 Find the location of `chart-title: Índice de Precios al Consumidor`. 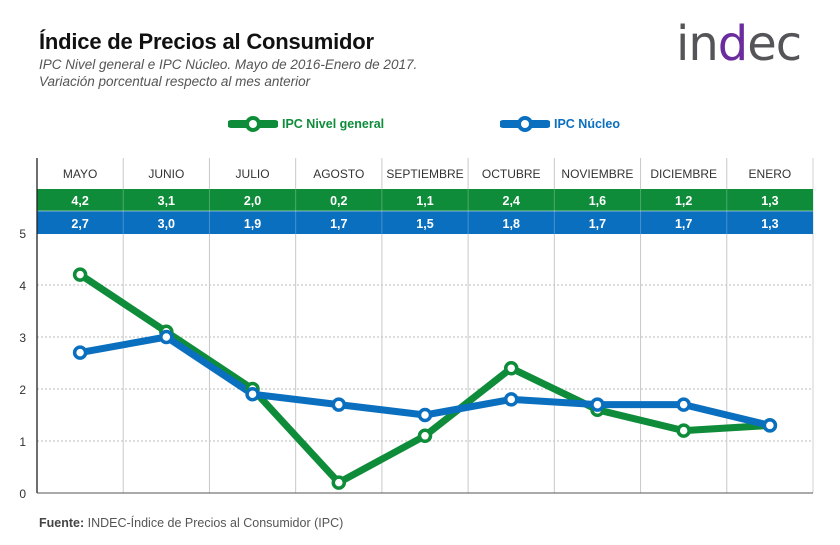

chart-title: Índice de Precios al Consumidor is located at coordinates (206, 41).